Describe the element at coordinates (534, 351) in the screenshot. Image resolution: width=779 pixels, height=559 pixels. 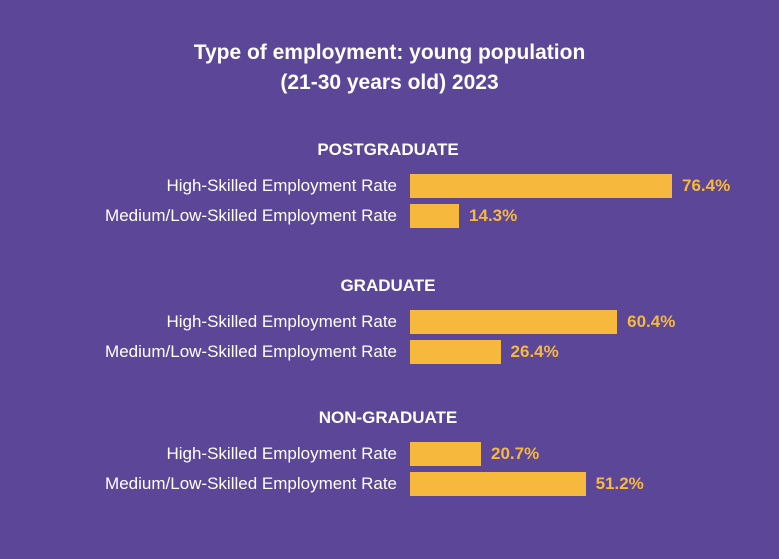
I see `data-label: 26.4%` at that location.